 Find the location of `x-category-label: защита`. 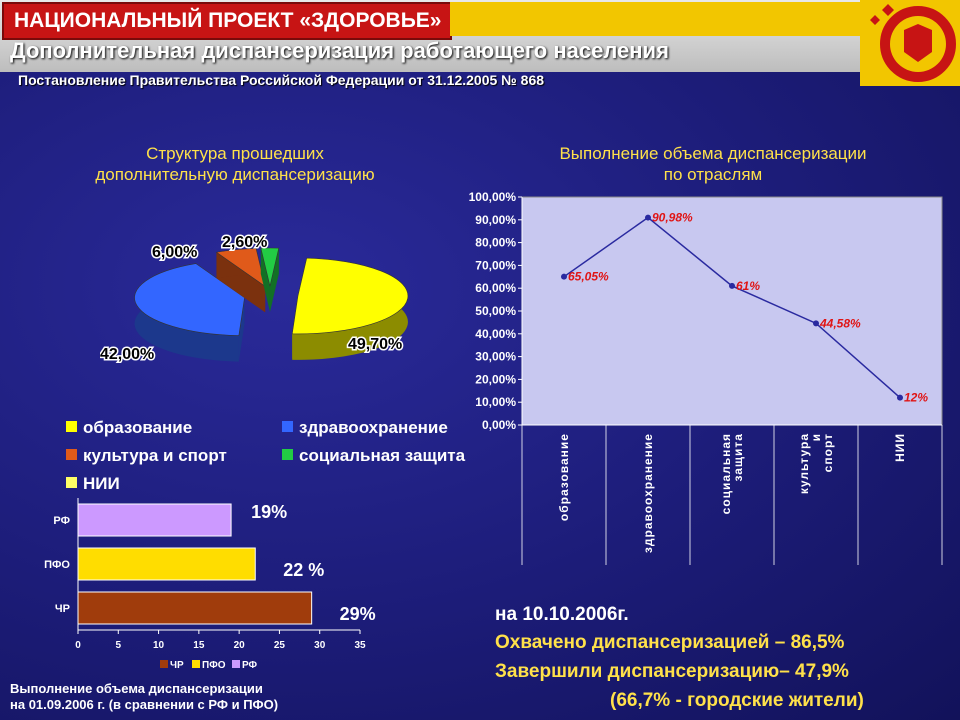

x-category-label: защита is located at coordinates (738, 457).